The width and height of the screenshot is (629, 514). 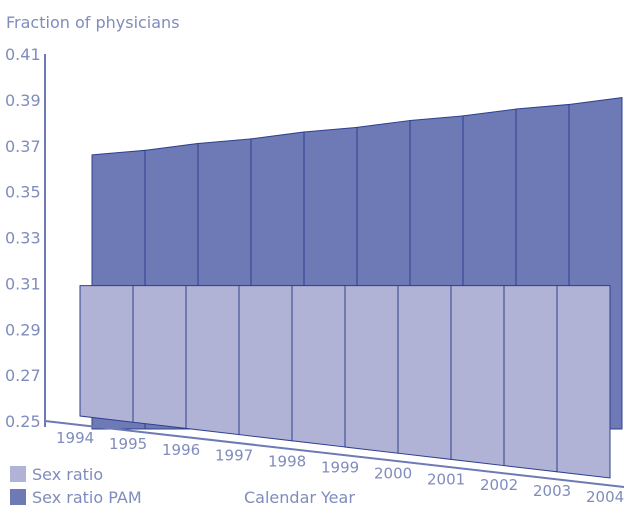 What do you see at coordinates (87, 497) in the screenshot?
I see `legend-label-sex-ratio-pam: Sex ratio PAM` at bounding box center [87, 497].